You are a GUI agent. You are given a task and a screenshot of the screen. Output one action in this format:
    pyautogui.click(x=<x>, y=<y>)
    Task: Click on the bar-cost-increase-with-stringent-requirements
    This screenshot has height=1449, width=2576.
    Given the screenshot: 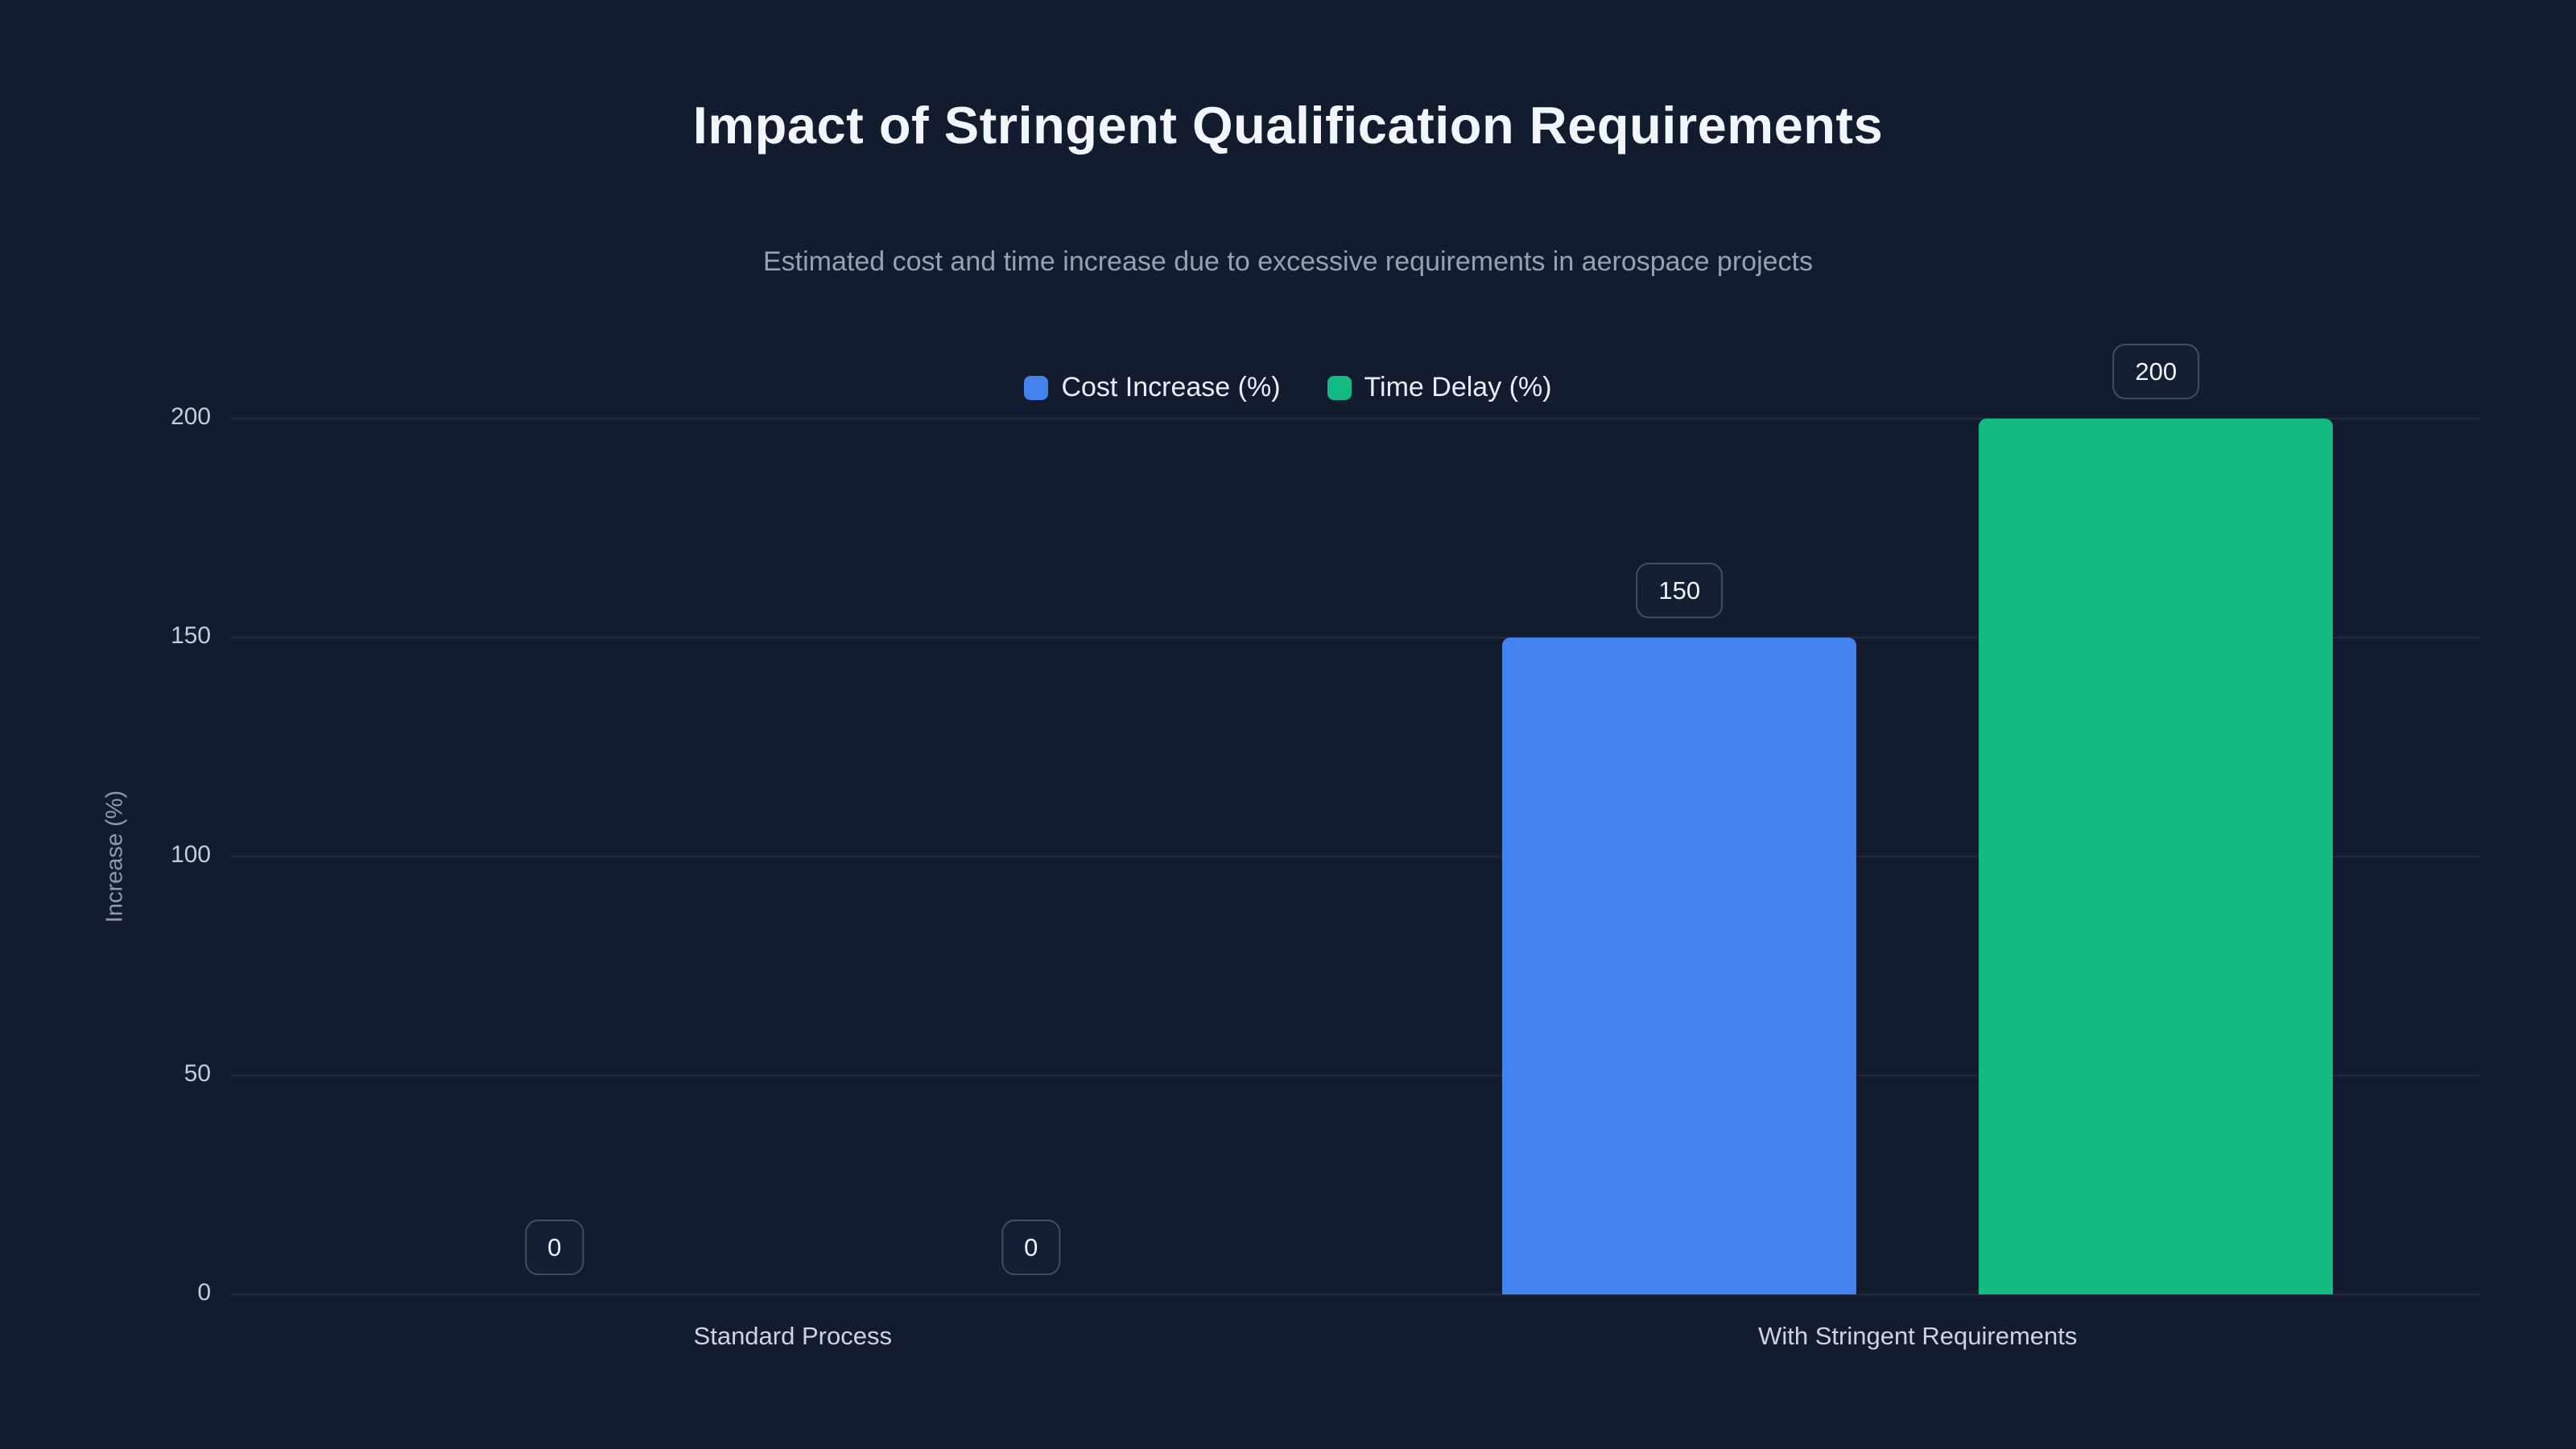 What is the action you would take?
    pyautogui.click(x=1680, y=966)
    